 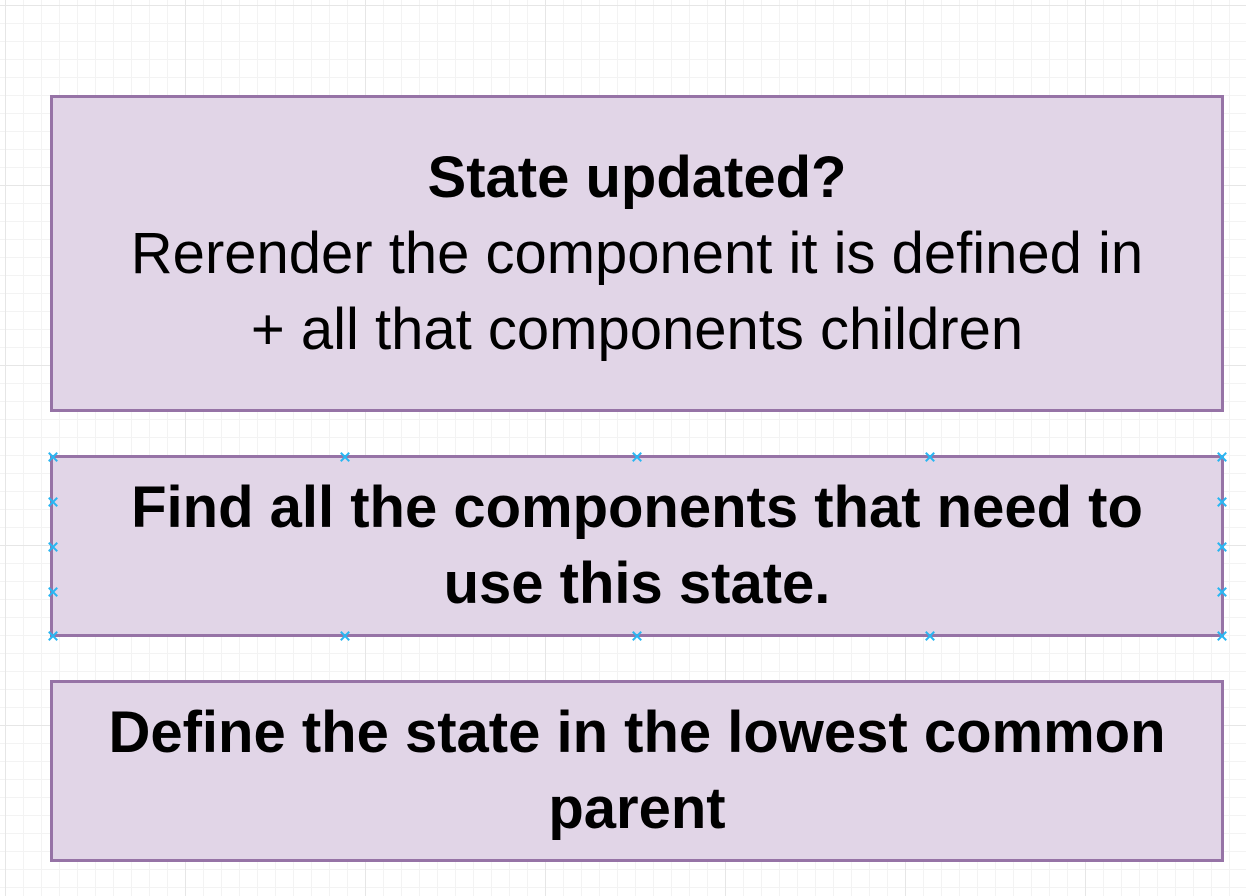 I want to click on box-text-line-1: Rerender the component it is defined in, so click(x=637, y=253).